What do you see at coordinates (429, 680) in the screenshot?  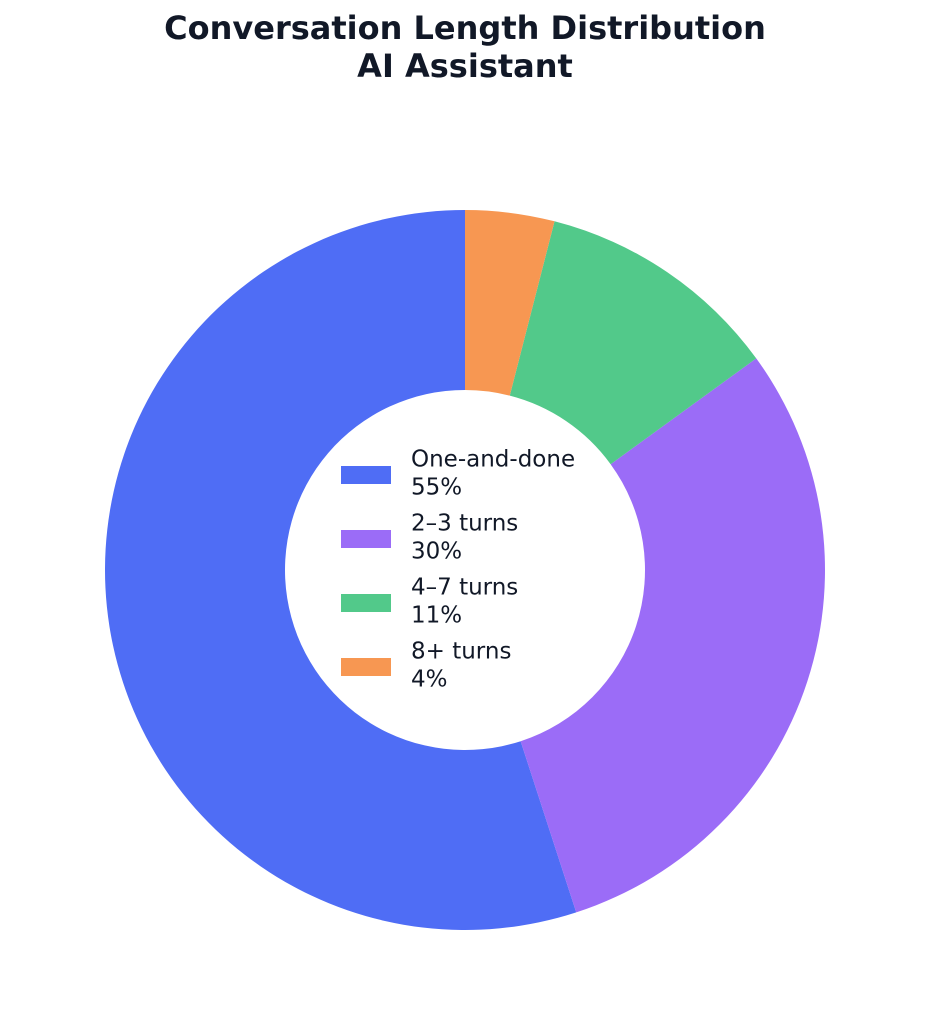 I see `legend-value: 4%` at bounding box center [429, 680].